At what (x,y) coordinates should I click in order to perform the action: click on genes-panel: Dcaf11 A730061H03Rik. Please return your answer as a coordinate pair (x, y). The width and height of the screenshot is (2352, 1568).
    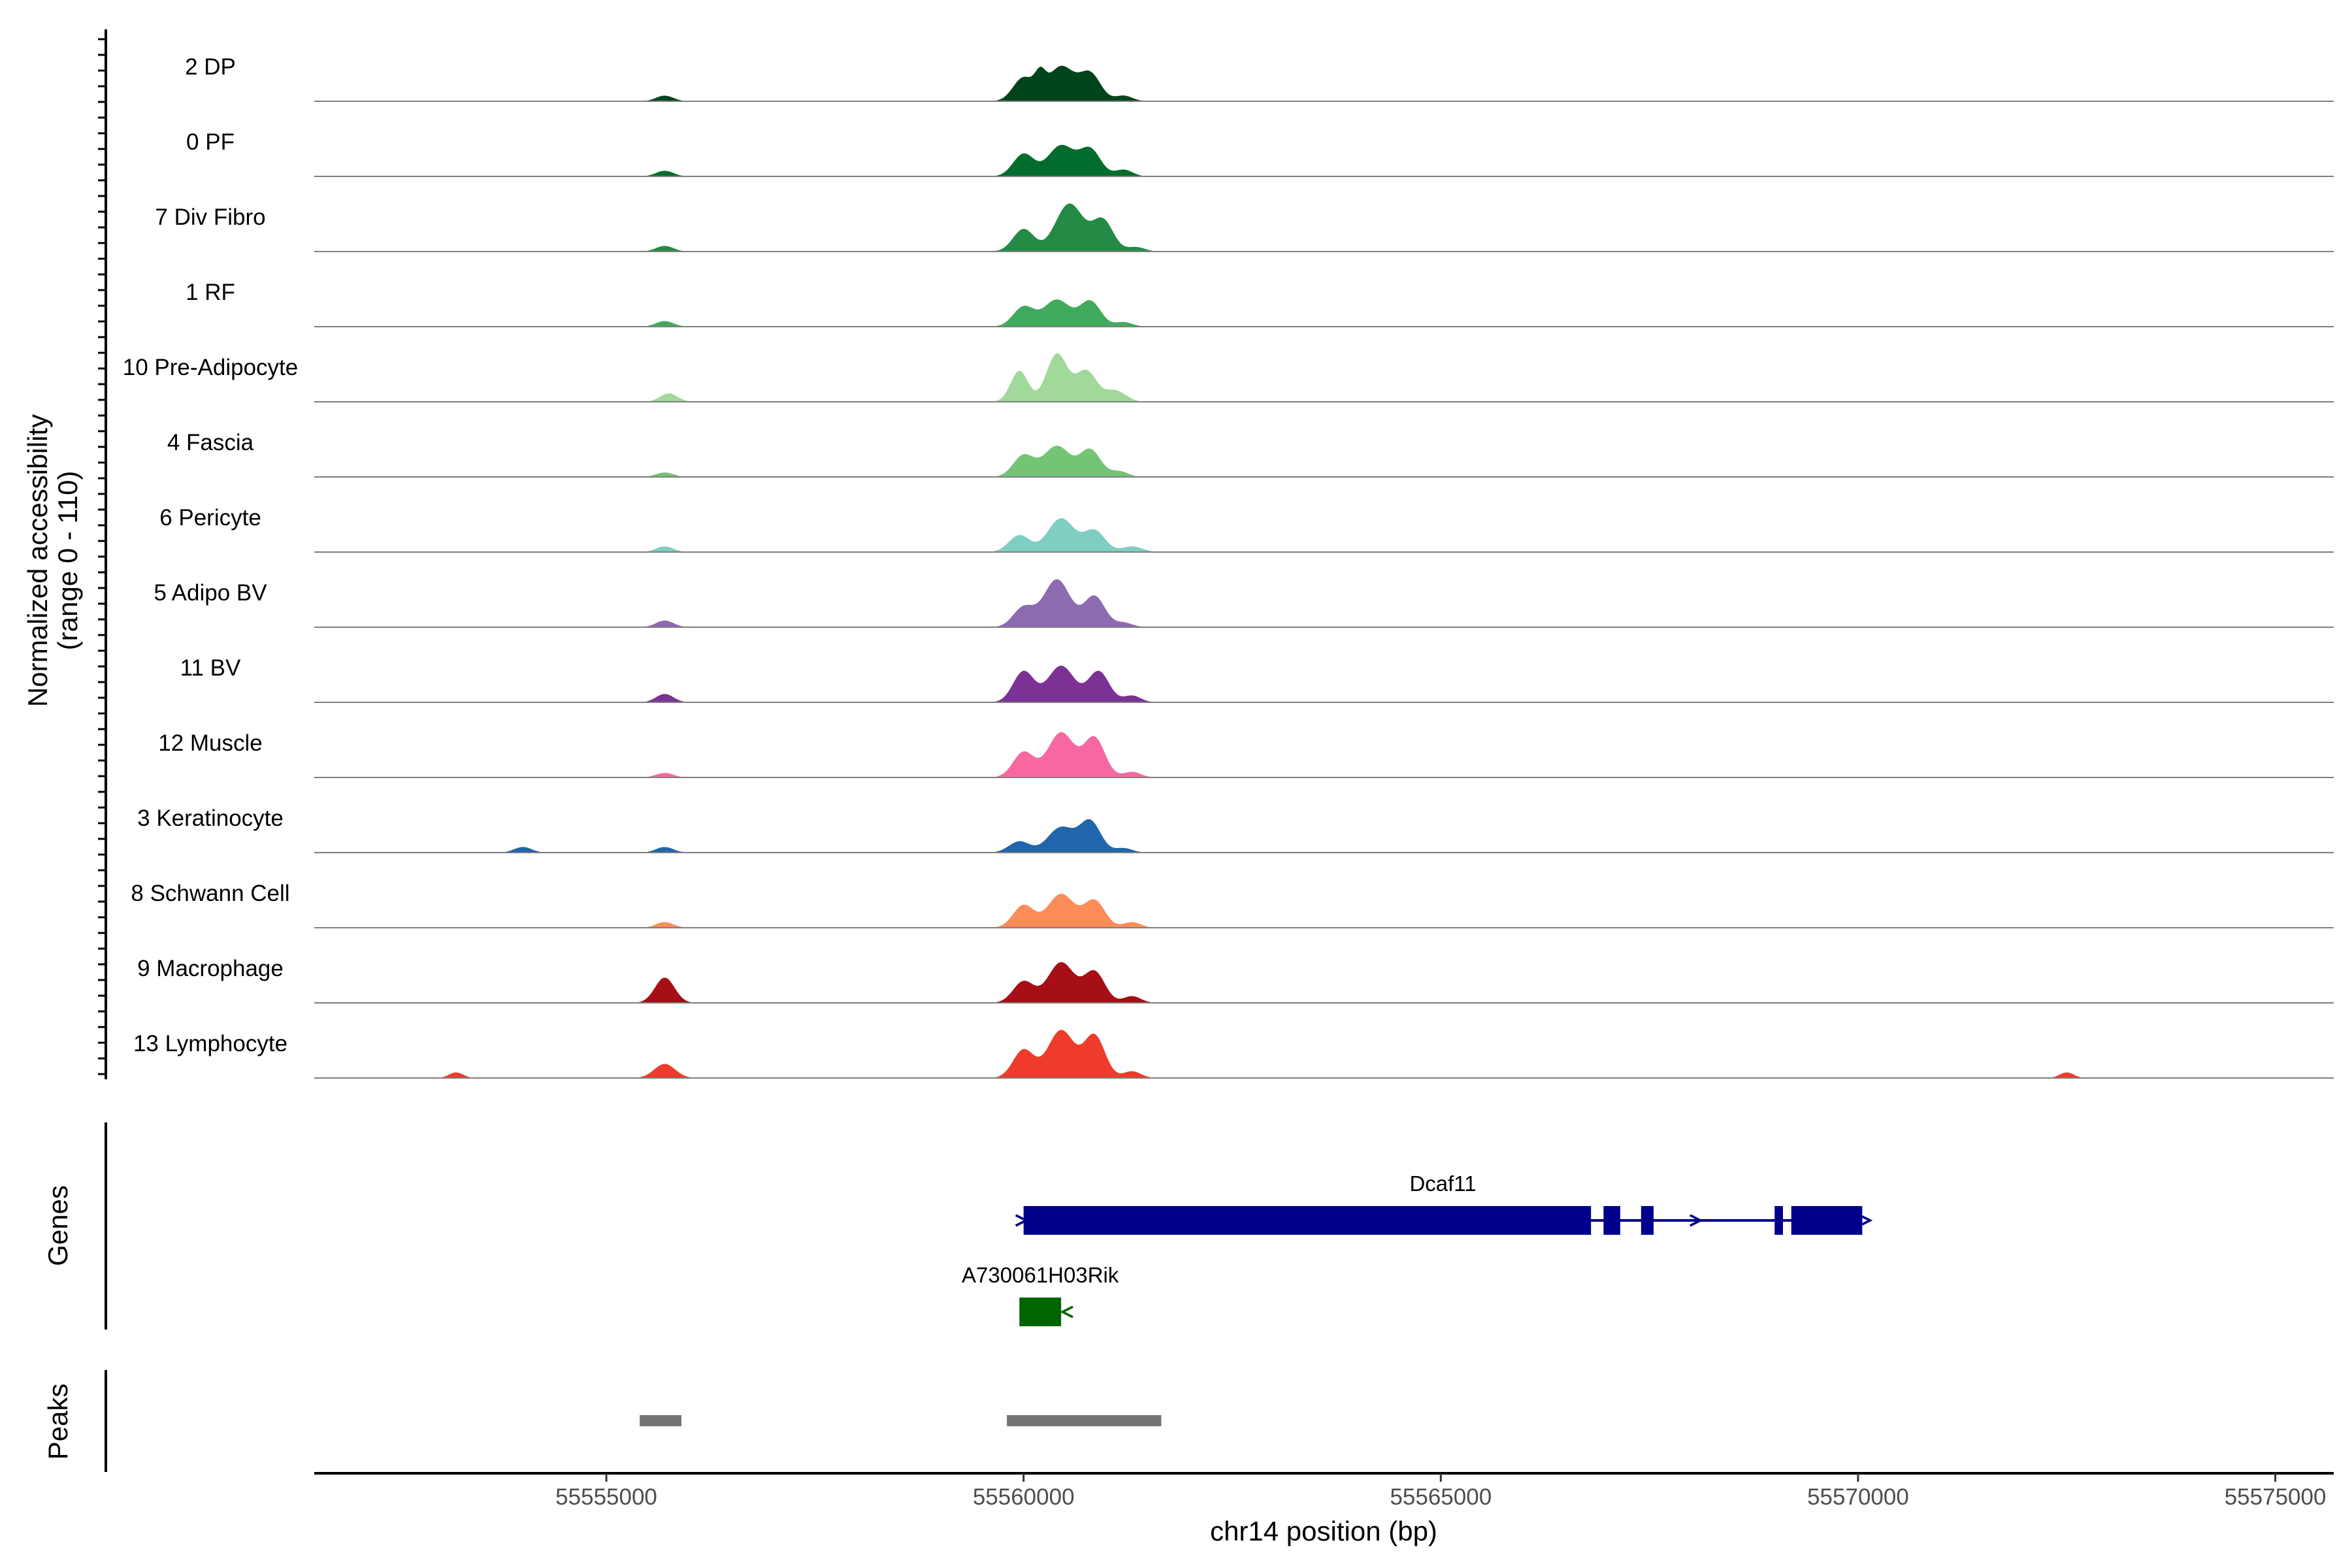
    Looking at the image, I should click on (1417, 1248).